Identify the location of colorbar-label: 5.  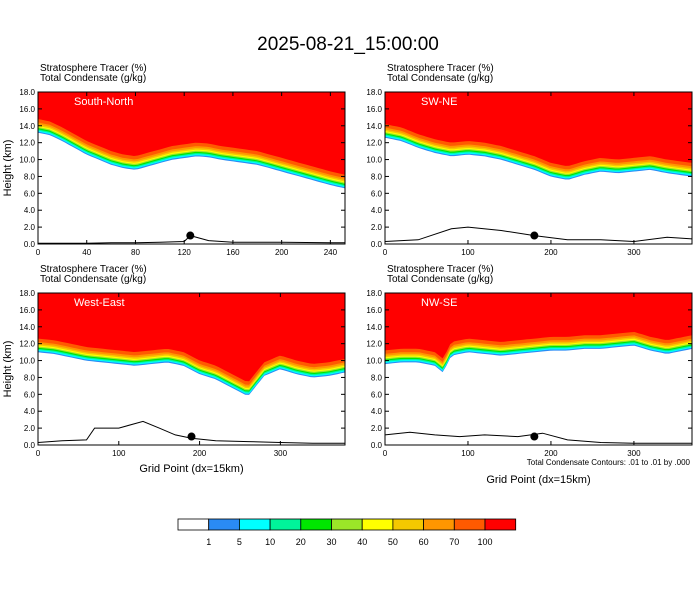
(239, 542).